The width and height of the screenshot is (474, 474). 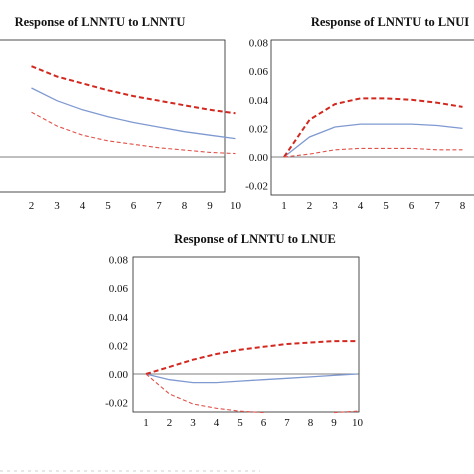 I want to click on panel-title: Response of LNNTU to LNNTU, so click(x=100, y=22).